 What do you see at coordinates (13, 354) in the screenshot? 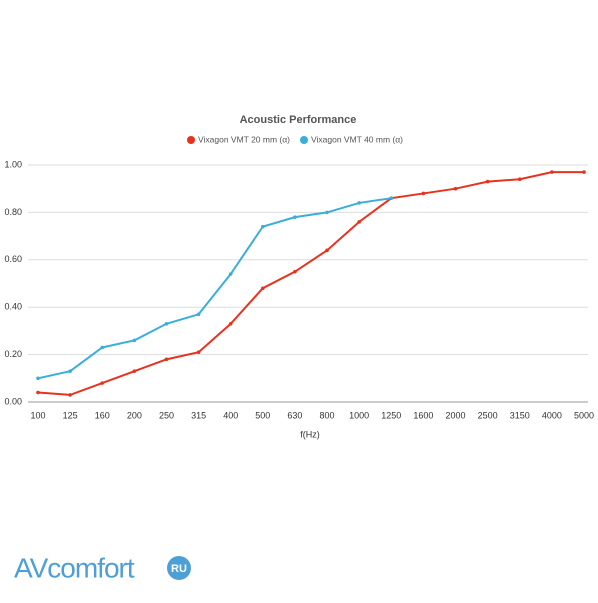
I see `y-tick-label: 0.20` at bounding box center [13, 354].